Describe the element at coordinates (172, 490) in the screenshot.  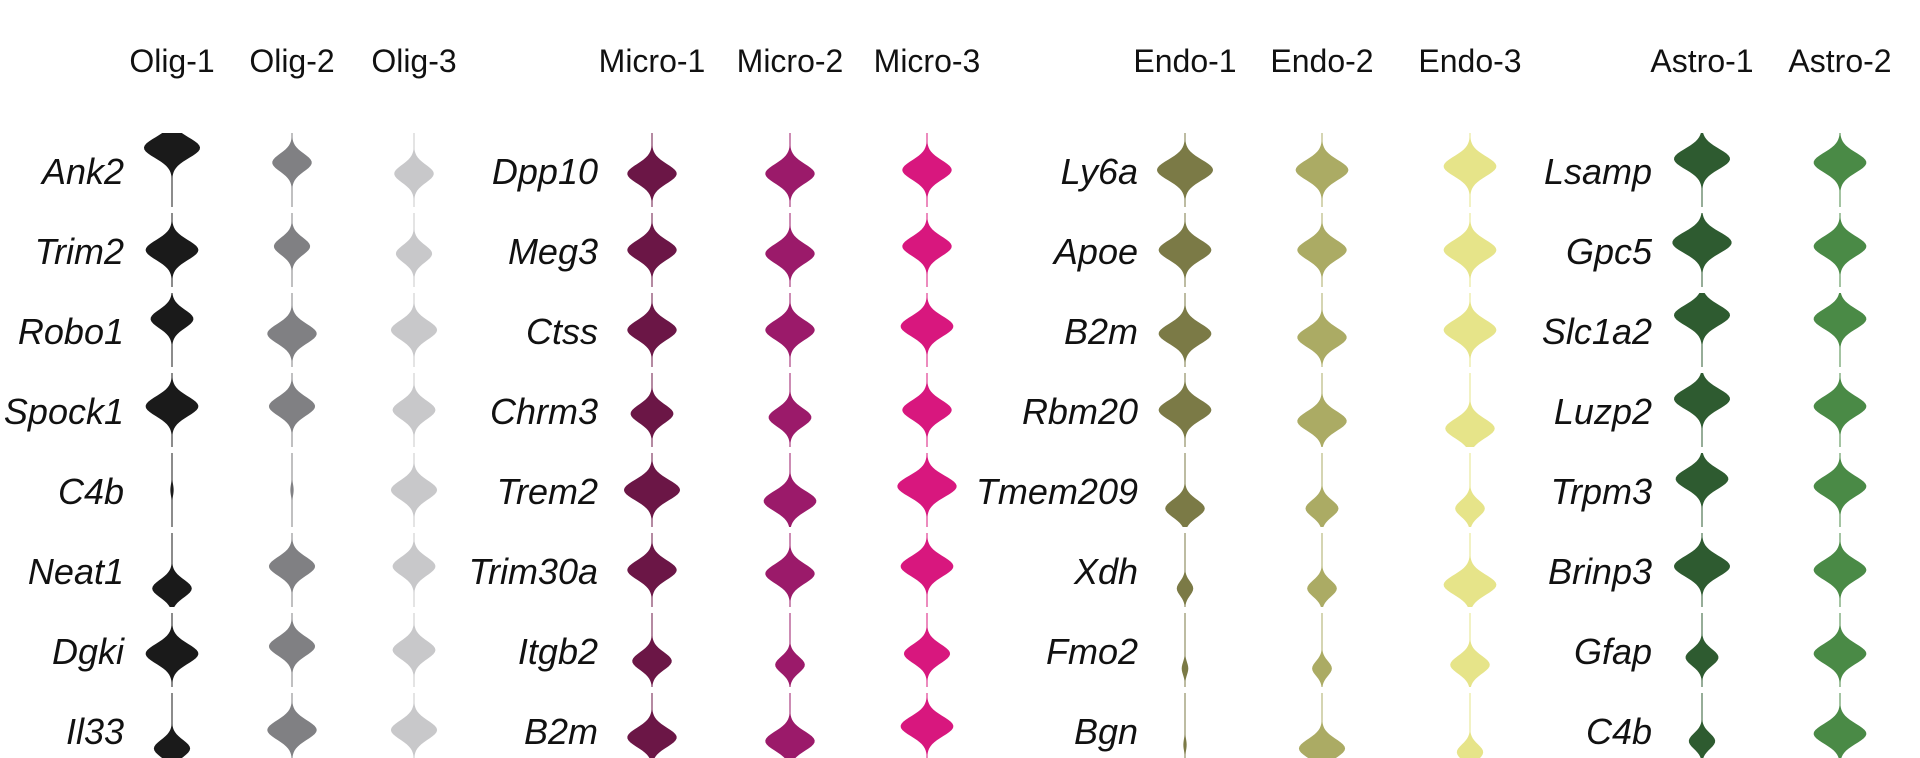
I see `violin-olig-1-c4b` at that location.